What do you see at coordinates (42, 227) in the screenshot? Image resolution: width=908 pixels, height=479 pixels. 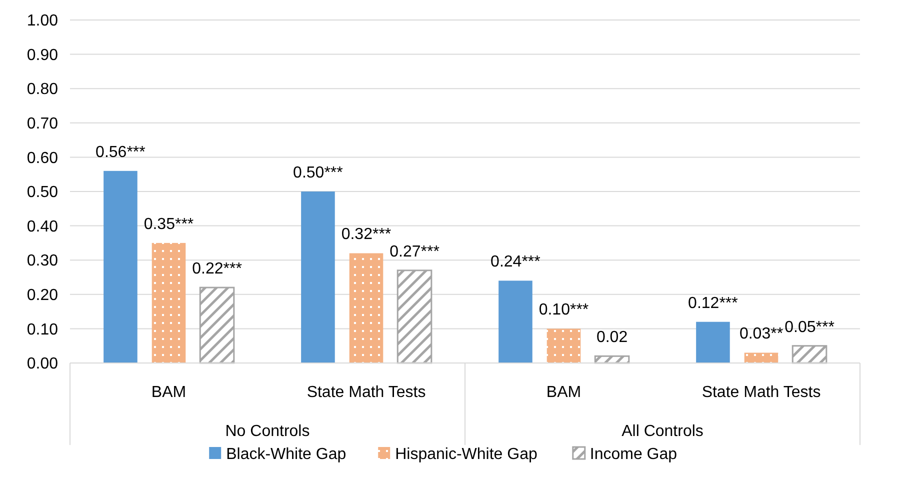 I see `y-tick-label: 0.40` at bounding box center [42, 227].